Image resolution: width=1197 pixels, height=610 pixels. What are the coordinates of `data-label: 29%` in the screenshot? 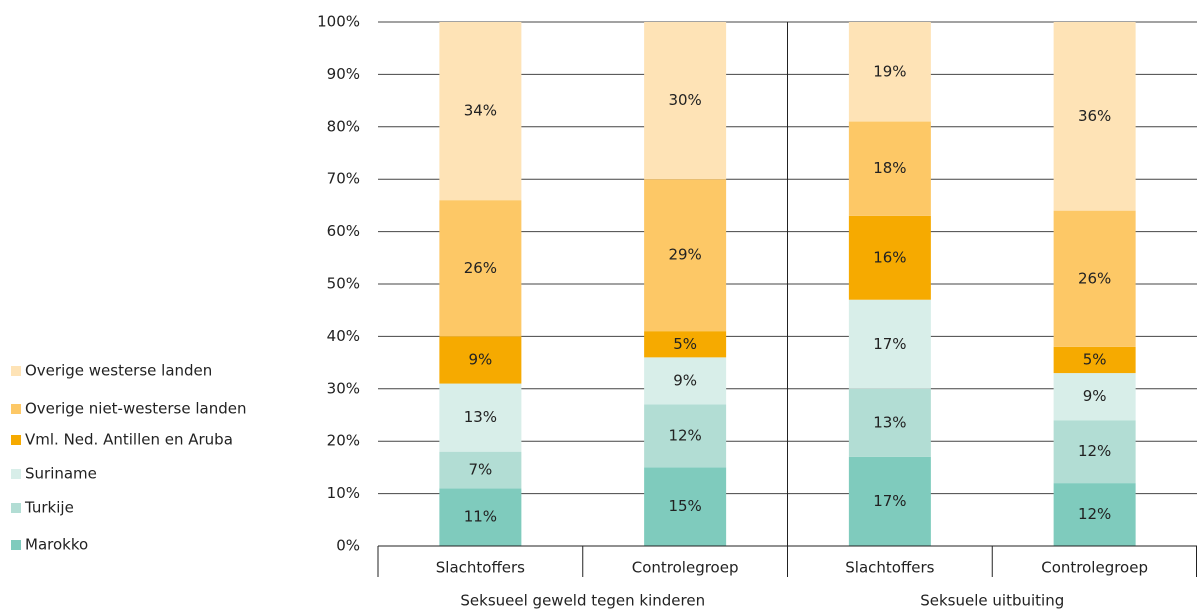 It's located at (684, 255).